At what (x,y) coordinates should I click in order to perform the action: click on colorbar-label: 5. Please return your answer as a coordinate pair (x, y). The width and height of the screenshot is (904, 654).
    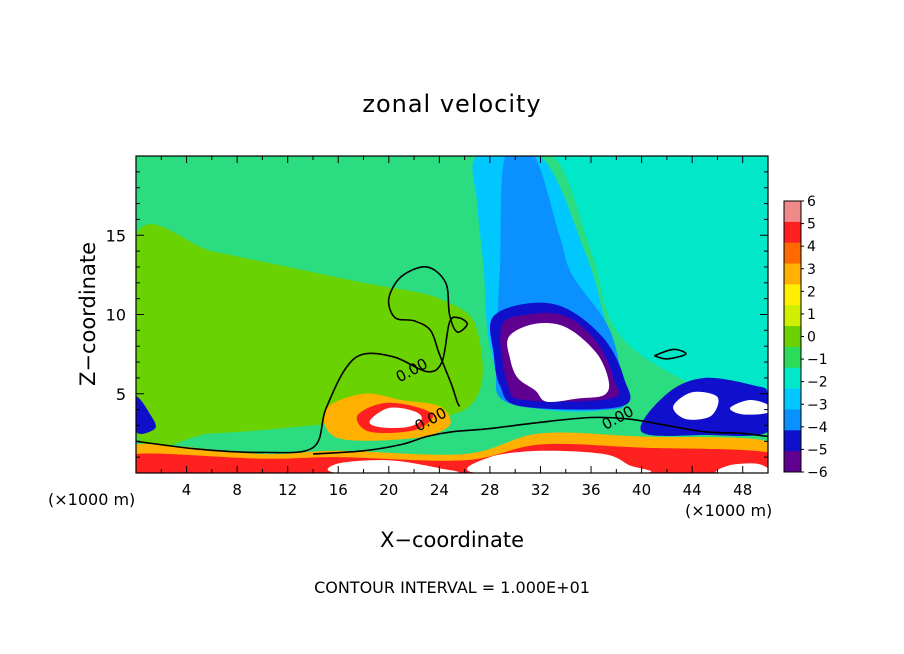
    Looking at the image, I should click on (811, 225).